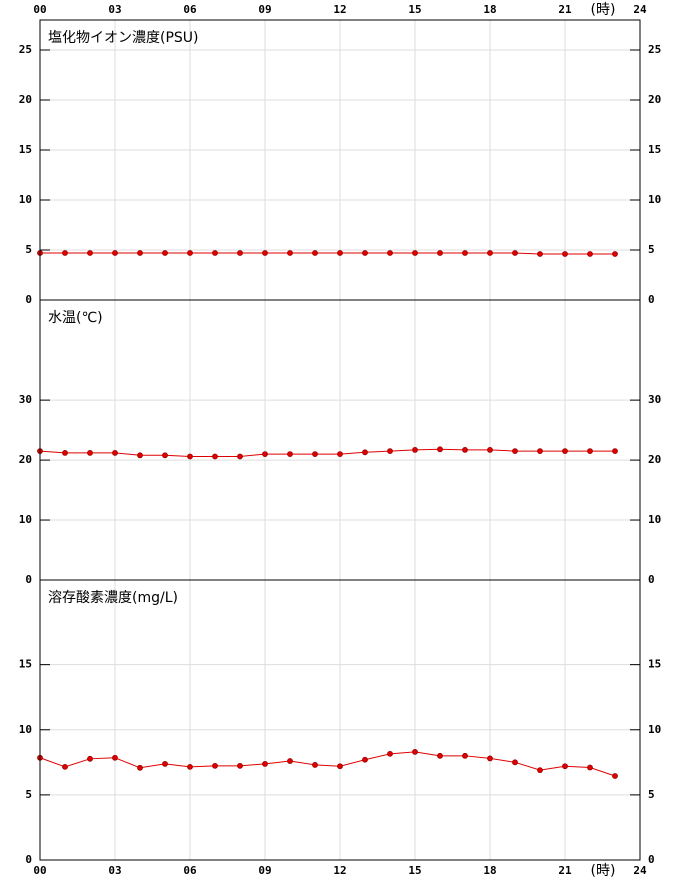 The image size is (680, 880). What do you see at coordinates (113, 598) in the screenshot?
I see `panel-title: 溶存酸素濃度(mg/L)` at bounding box center [113, 598].